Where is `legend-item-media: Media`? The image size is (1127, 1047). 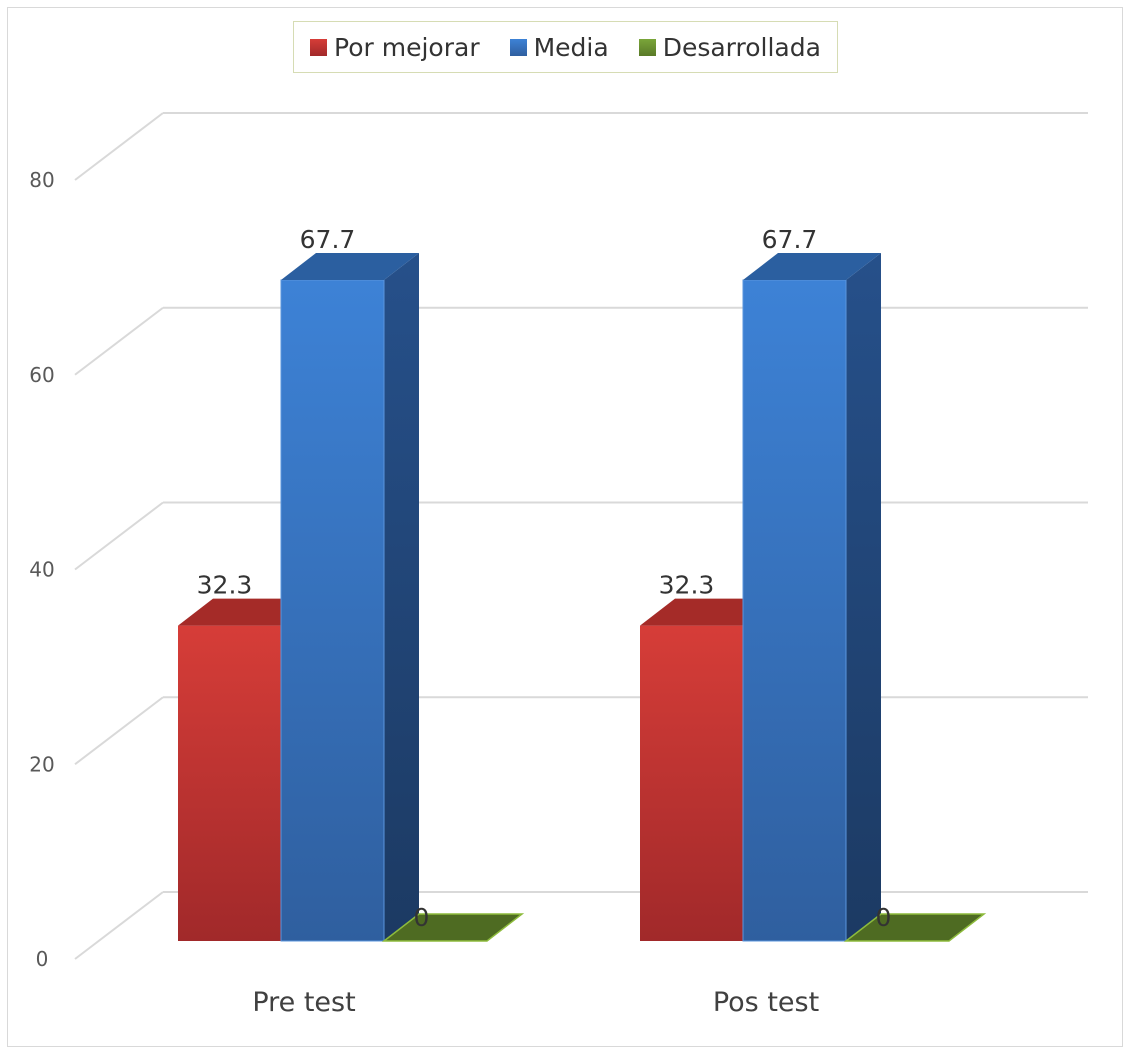
legend-item-media: Media is located at coordinates (559, 47).